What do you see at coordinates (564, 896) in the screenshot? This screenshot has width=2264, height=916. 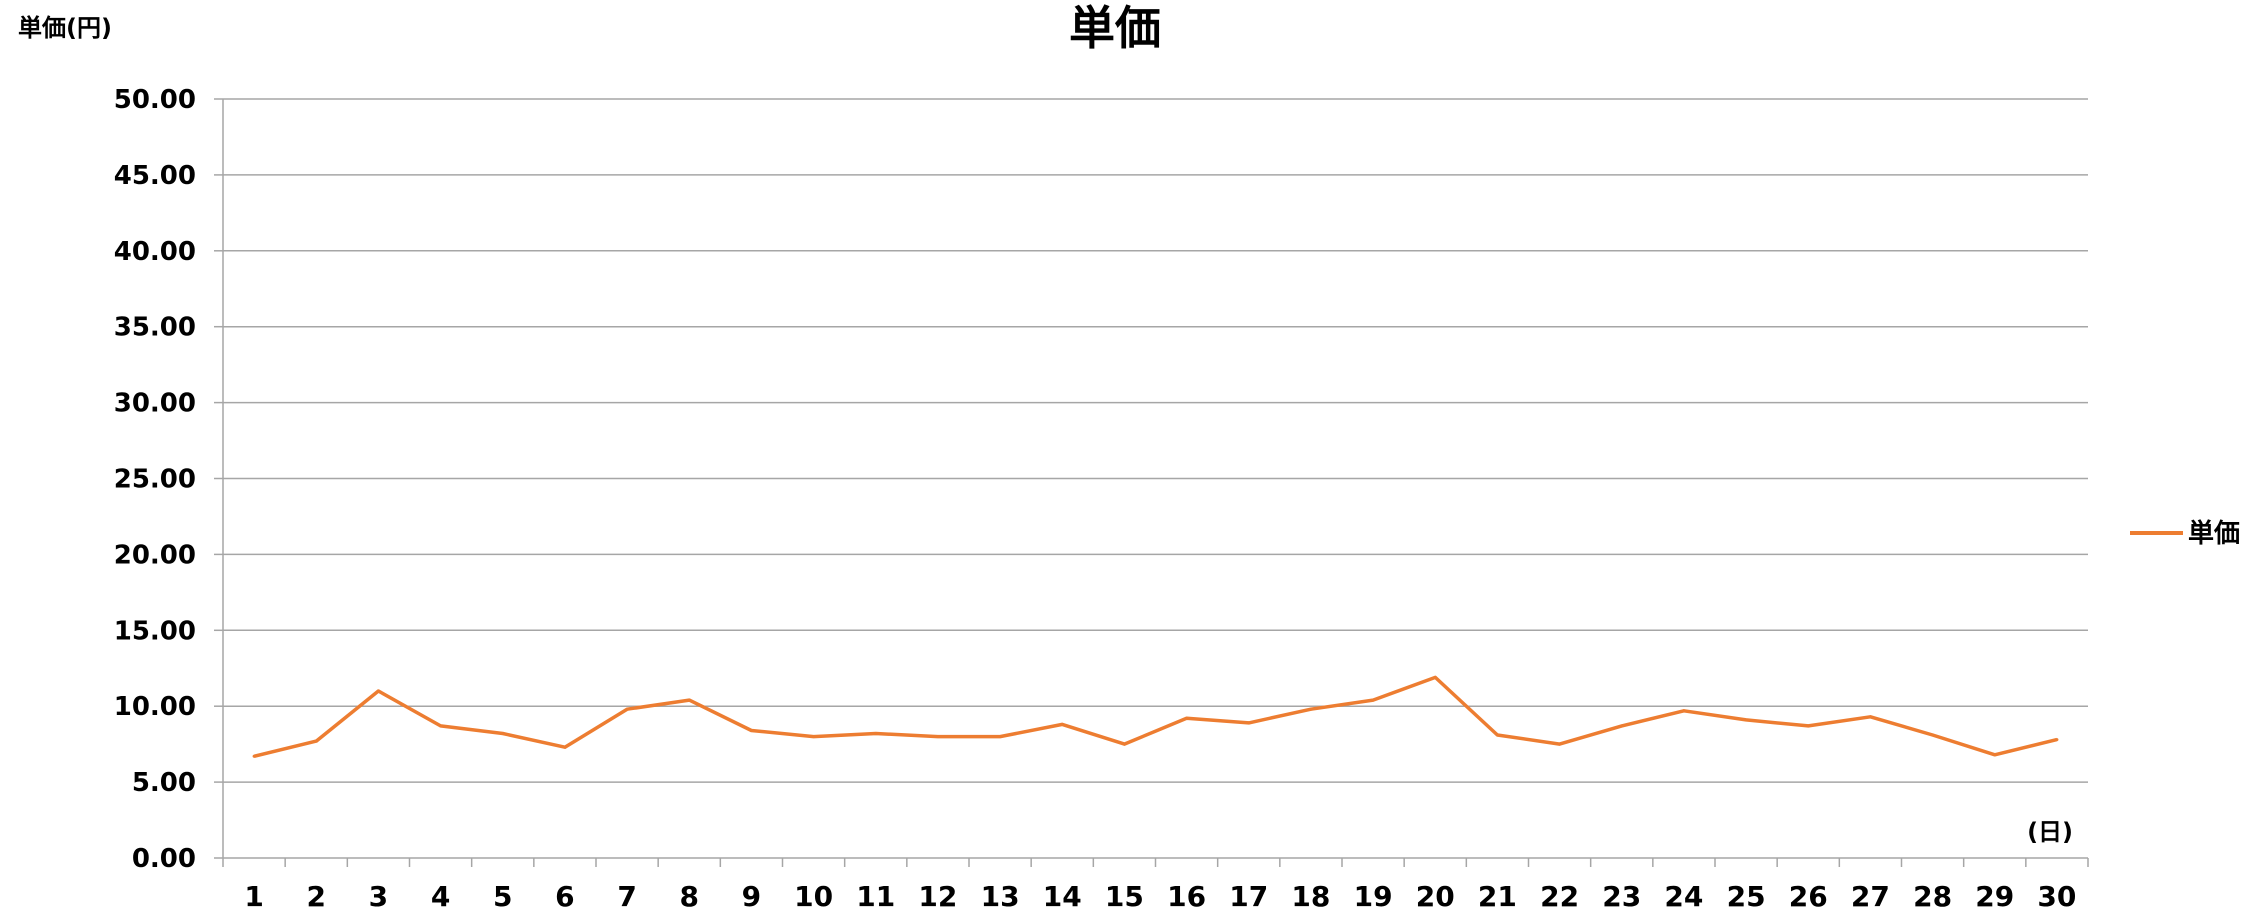 I see `x-tick-label: 6` at bounding box center [564, 896].